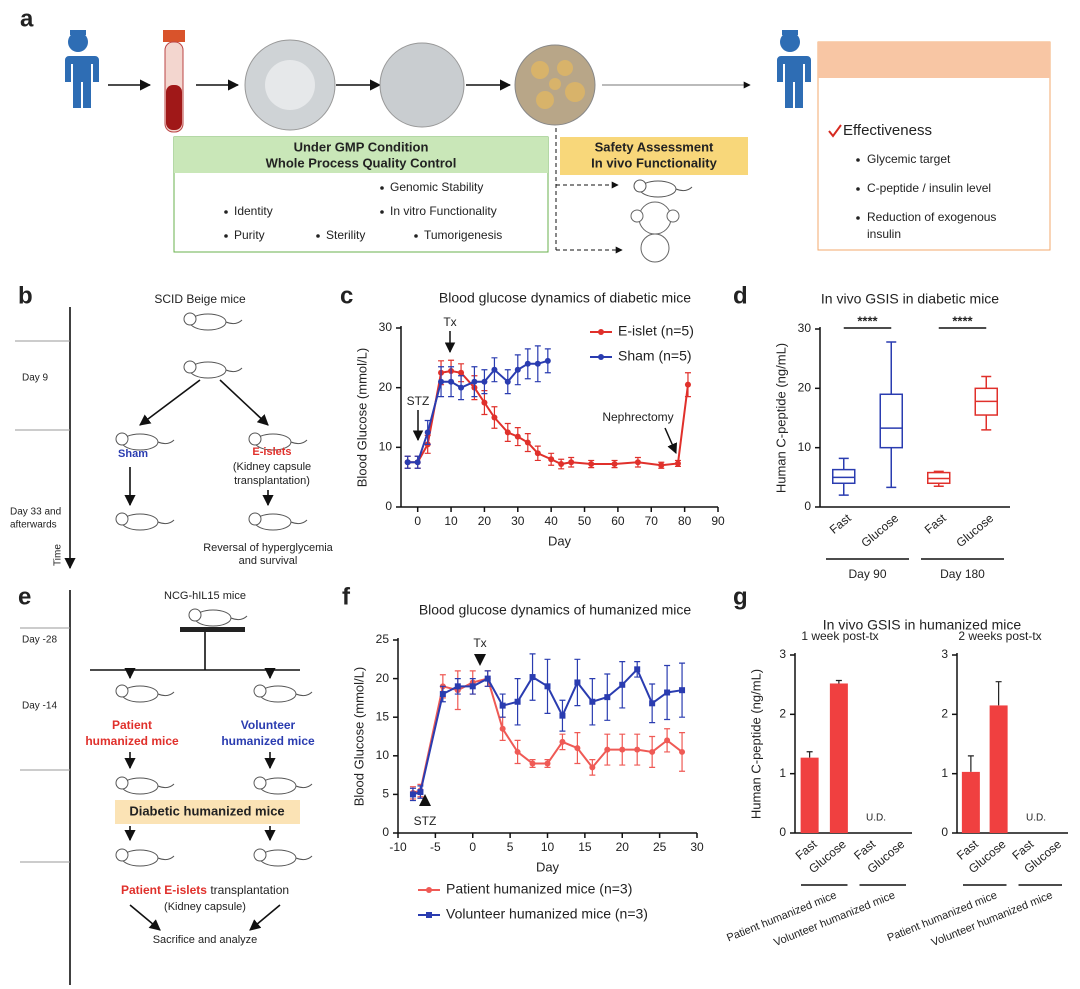 Image resolution: width=1080 pixels, height=989 pixels. What do you see at coordinates (271, 452) in the screenshot?
I see `eislets-label: E-islets` at bounding box center [271, 452].